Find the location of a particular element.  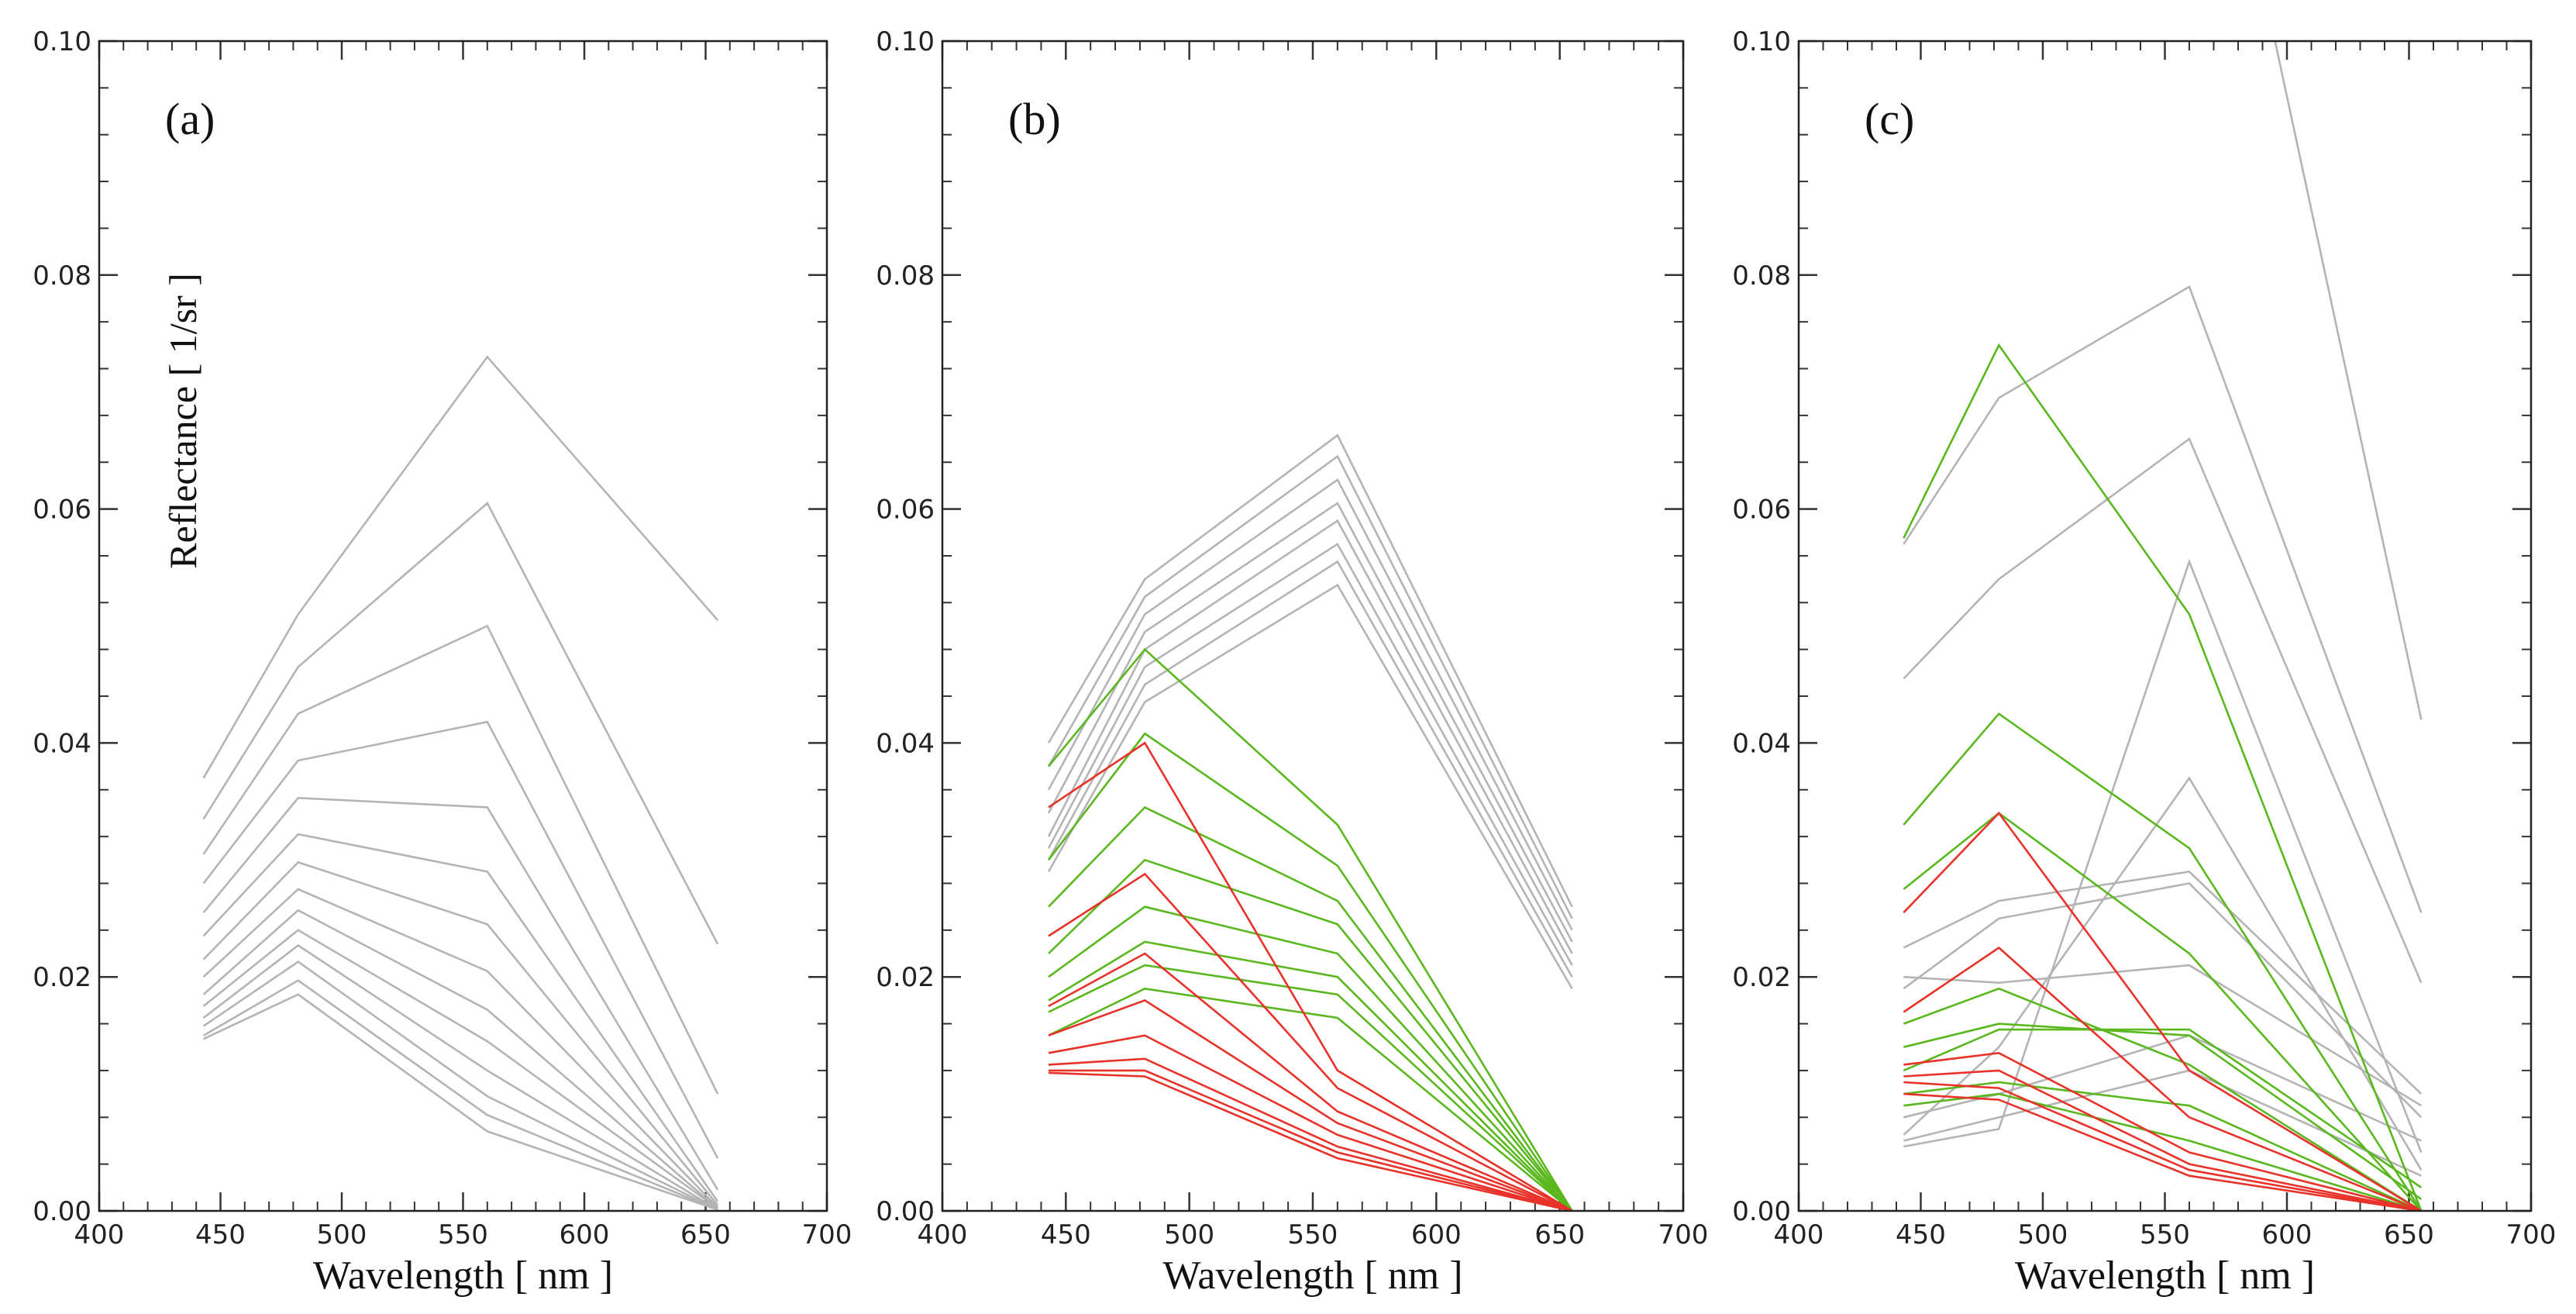

x-tick-label: 450 is located at coordinates (1921, 1234).